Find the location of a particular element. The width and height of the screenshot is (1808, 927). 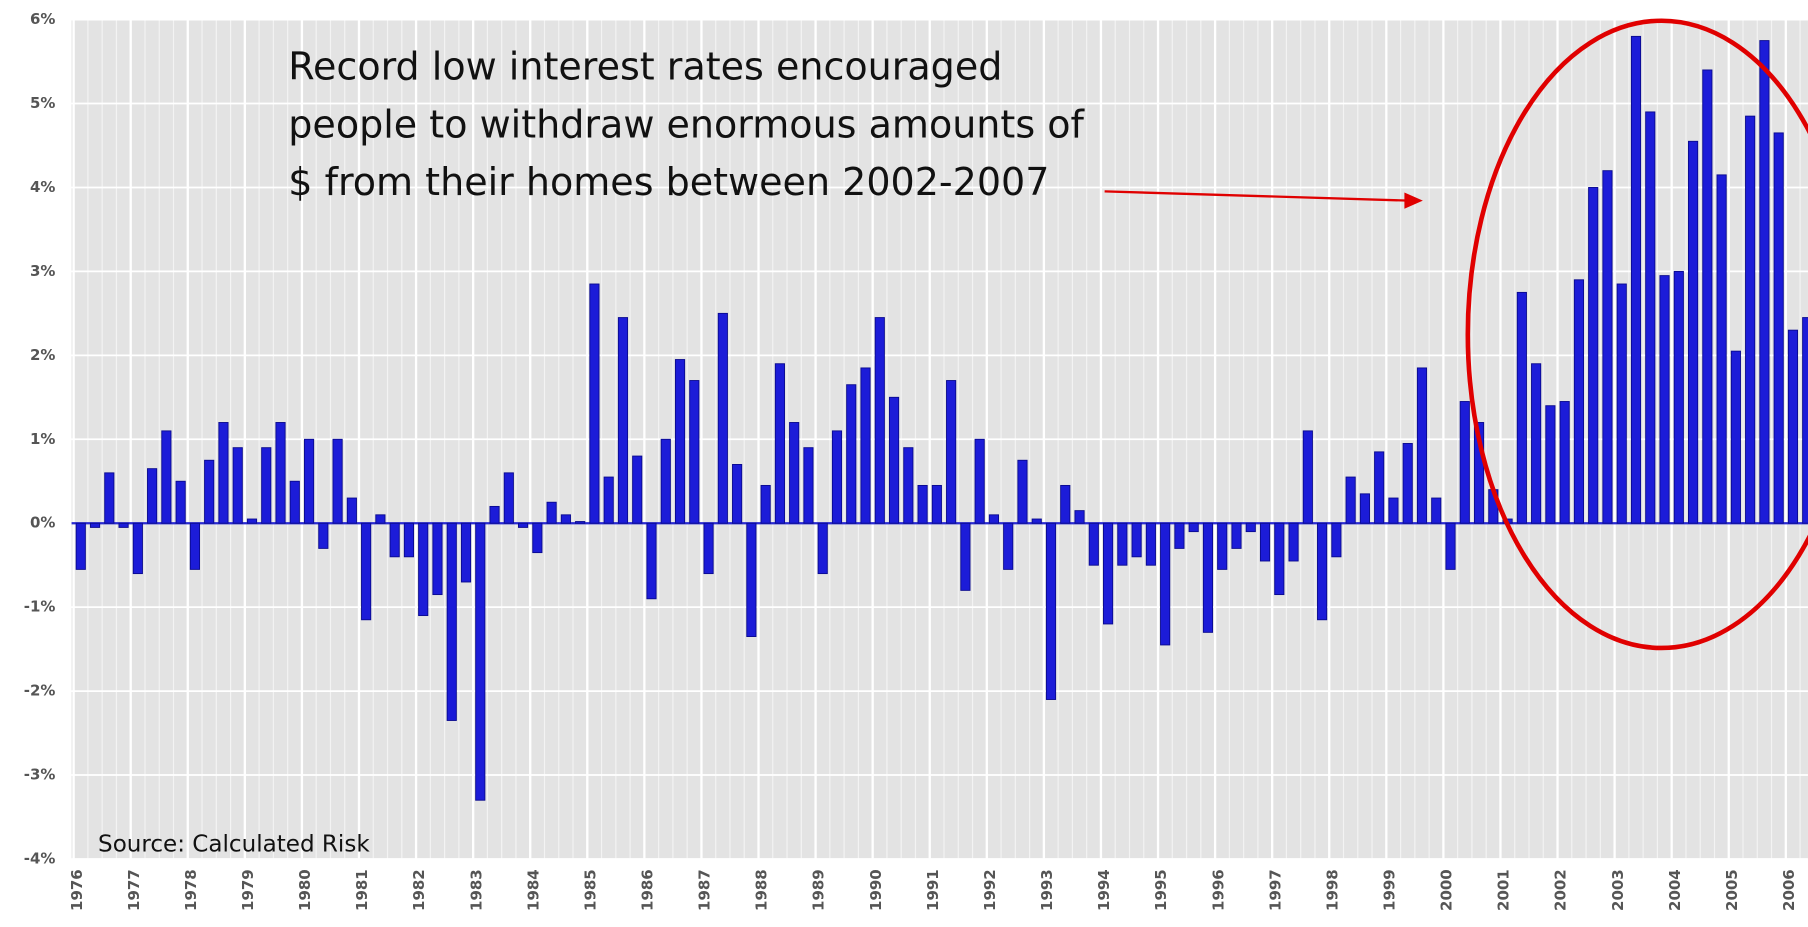

x-tick-label: 2006 is located at coordinates (1789, 890).